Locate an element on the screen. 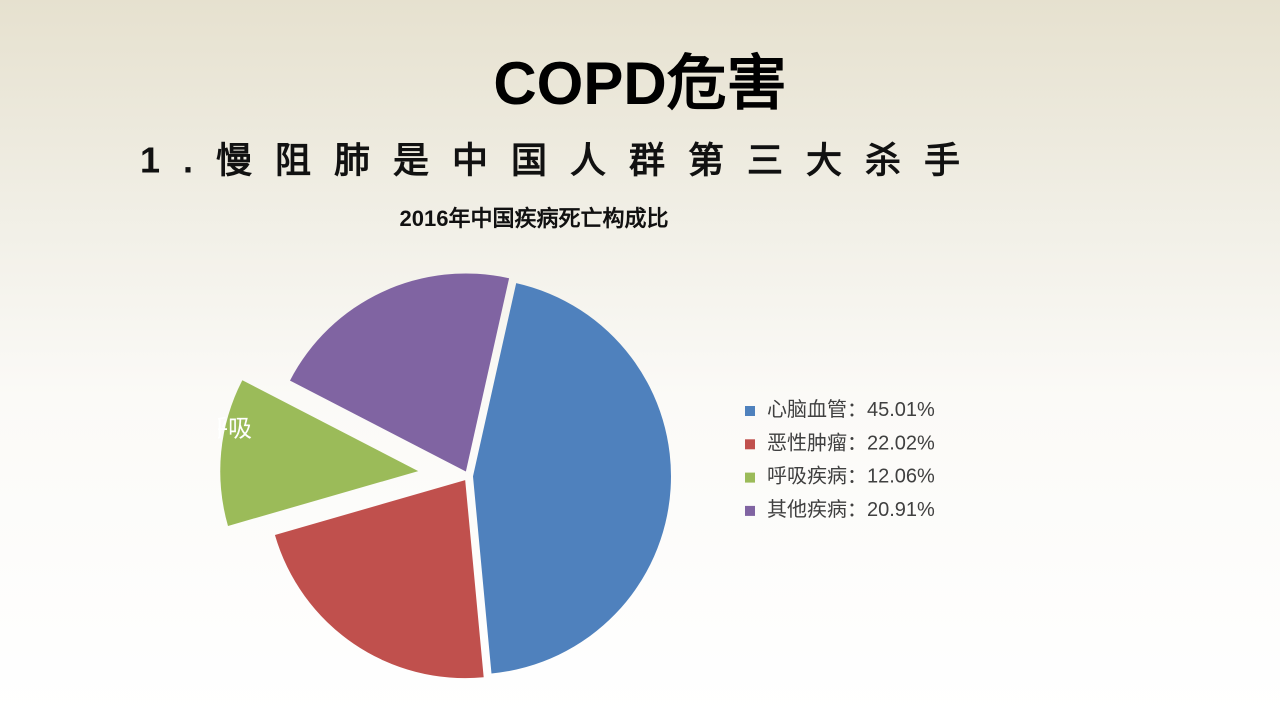 The height and width of the screenshot is (720, 1280). legend-value: 22.02% is located at coordinates (901, 444).